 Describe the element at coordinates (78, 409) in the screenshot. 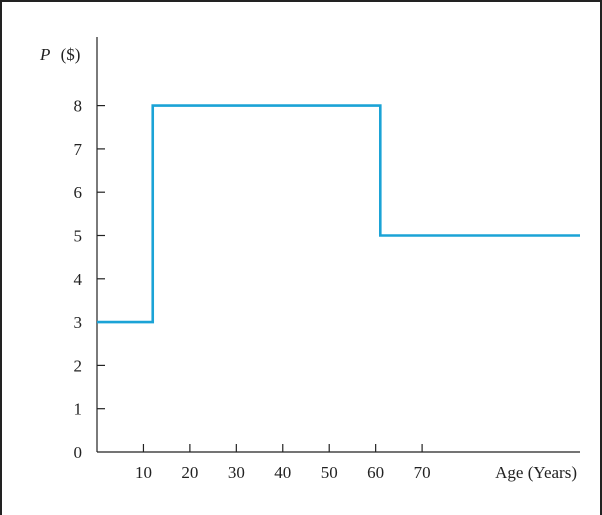

I see `y-tick-label: 1` at that location.